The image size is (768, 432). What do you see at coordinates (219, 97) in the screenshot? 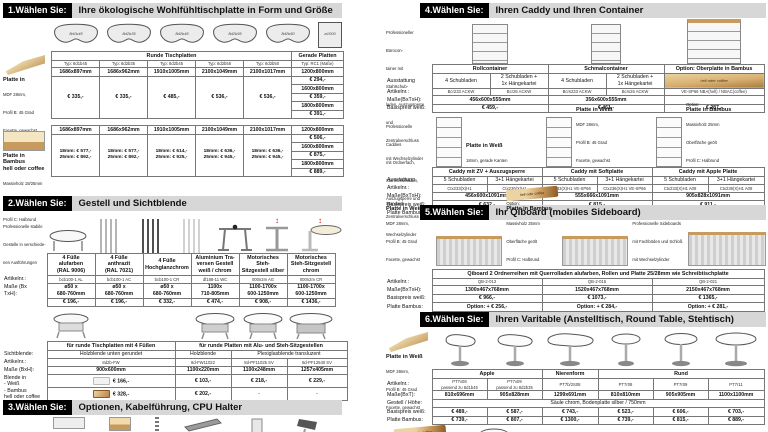
I see `table-cell: € 536,-` at bounding box center [219, 97].